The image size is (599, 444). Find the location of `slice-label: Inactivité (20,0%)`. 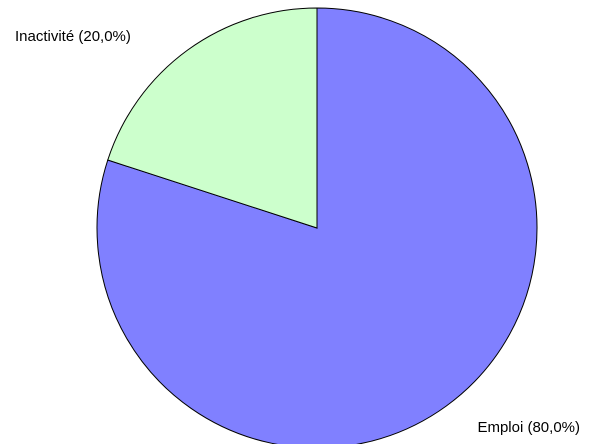

slice-label: Inactivité (20,0%) is located at coordinates (73, 36).